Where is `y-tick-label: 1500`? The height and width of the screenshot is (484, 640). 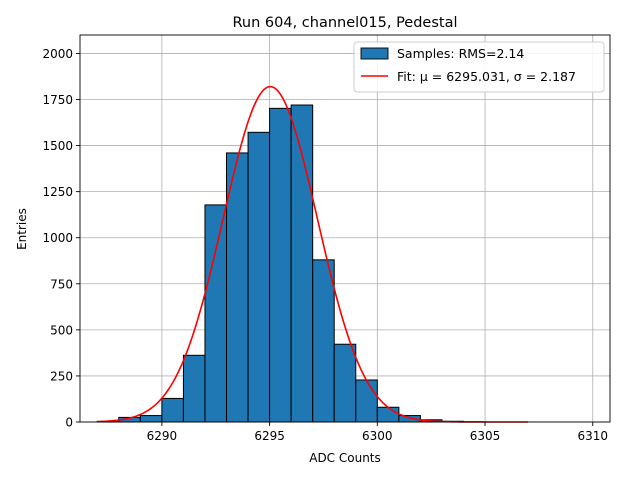 y-tick-label: 1500 is located at coordinates (57, 146).